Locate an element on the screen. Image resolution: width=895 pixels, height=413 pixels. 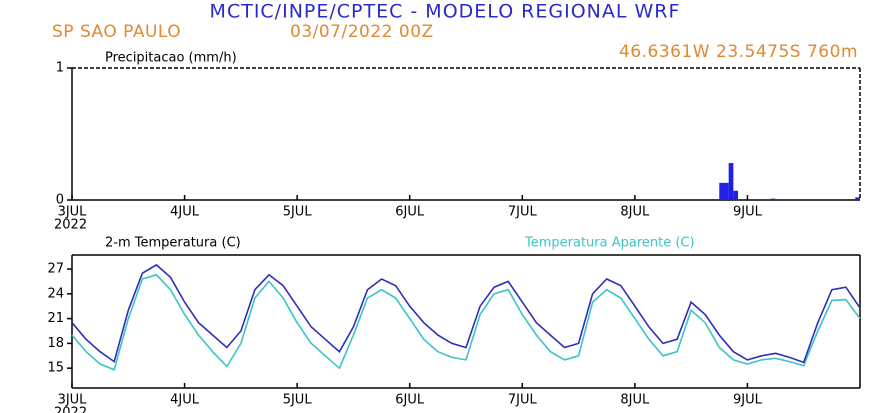
panel-title: Precipitacao (mm/h) is located at coordinates (171, 58).